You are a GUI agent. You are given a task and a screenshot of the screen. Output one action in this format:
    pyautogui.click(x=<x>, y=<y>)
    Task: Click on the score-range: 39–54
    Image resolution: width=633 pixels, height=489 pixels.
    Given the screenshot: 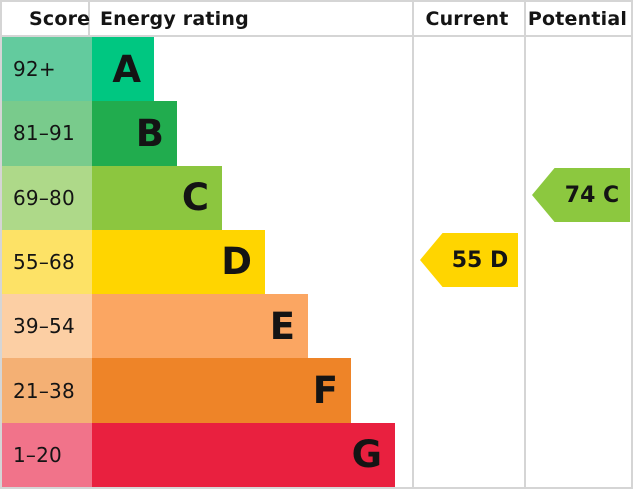 What is the action you would take?
    pyautogui.click(x=47, y=326)
    